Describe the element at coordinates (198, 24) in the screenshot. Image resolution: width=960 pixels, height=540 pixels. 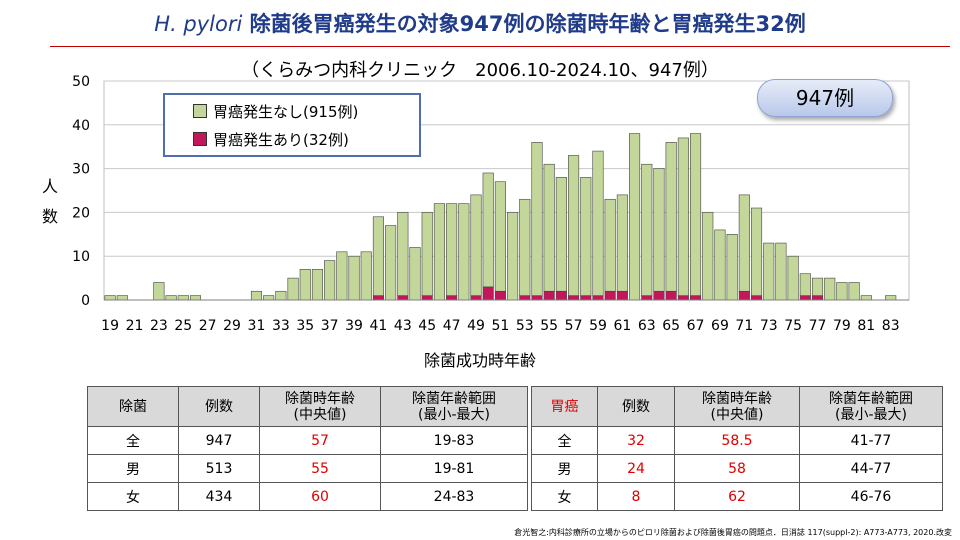
I see `title-prefix: H. pylori` at that location.